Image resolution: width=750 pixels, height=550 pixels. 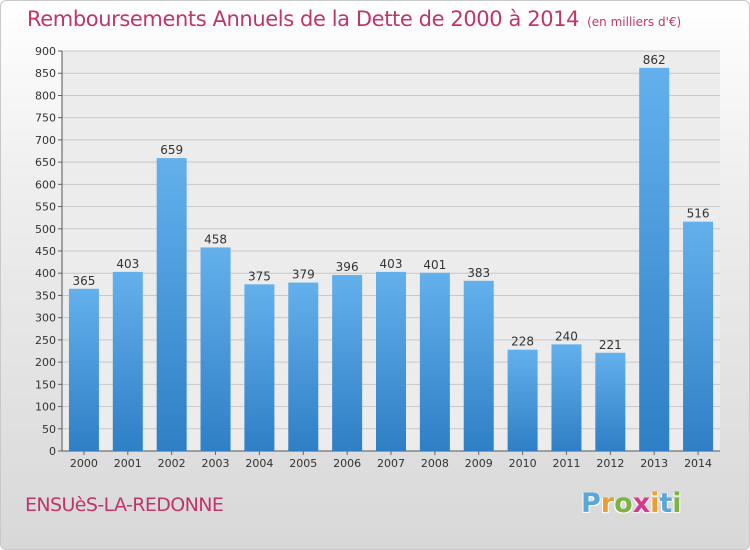 I want to click on logo-letter: t, so click(x=666, y=503).